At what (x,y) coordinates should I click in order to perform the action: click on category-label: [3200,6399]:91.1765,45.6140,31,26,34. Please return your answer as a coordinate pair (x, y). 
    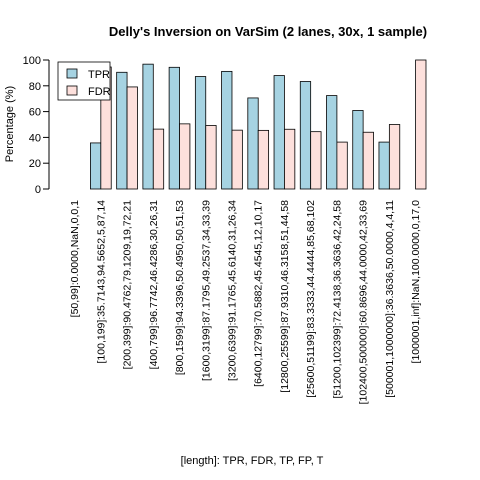
    Looking at the image, I should click on (232, 290).